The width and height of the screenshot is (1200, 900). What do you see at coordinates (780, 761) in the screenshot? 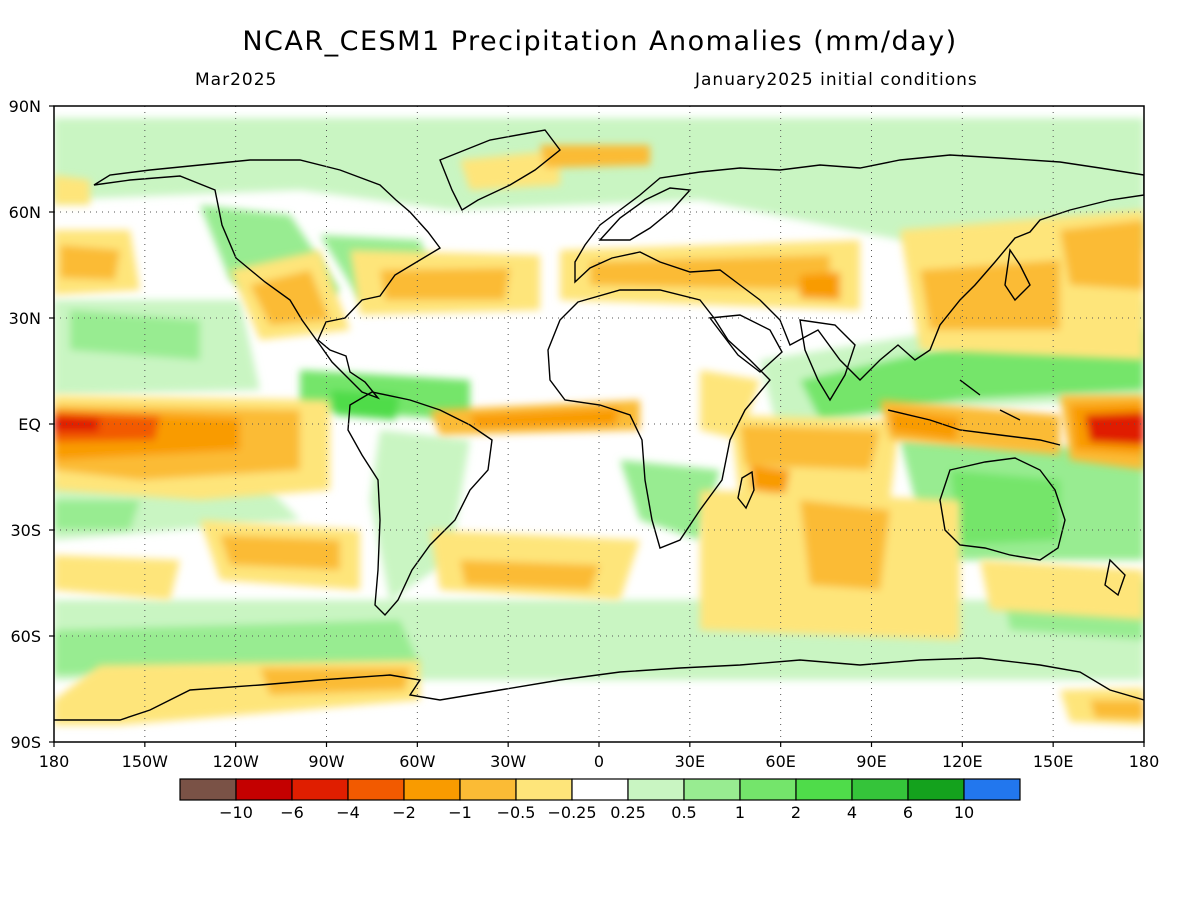
I see `longitude-label: 60E` at bounding box center [780, 761].